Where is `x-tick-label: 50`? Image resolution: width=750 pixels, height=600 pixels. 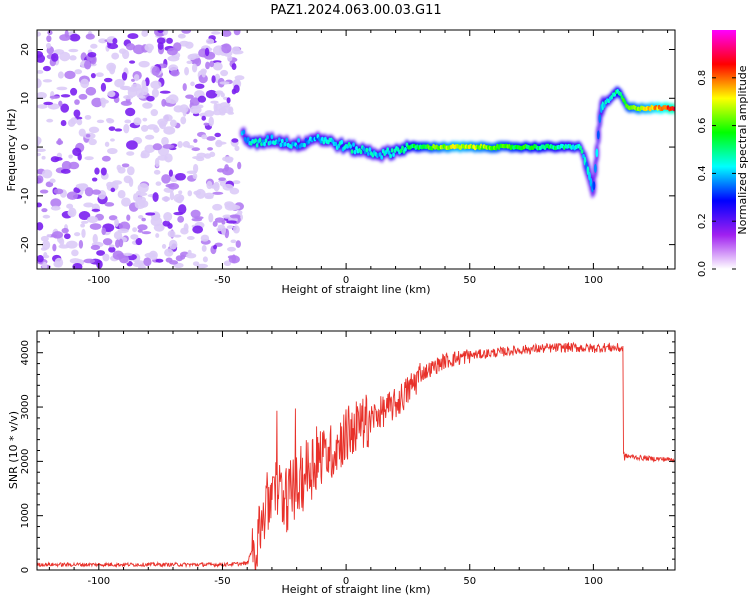 x-tick-label: 50 is located at coordinates (469, 581).